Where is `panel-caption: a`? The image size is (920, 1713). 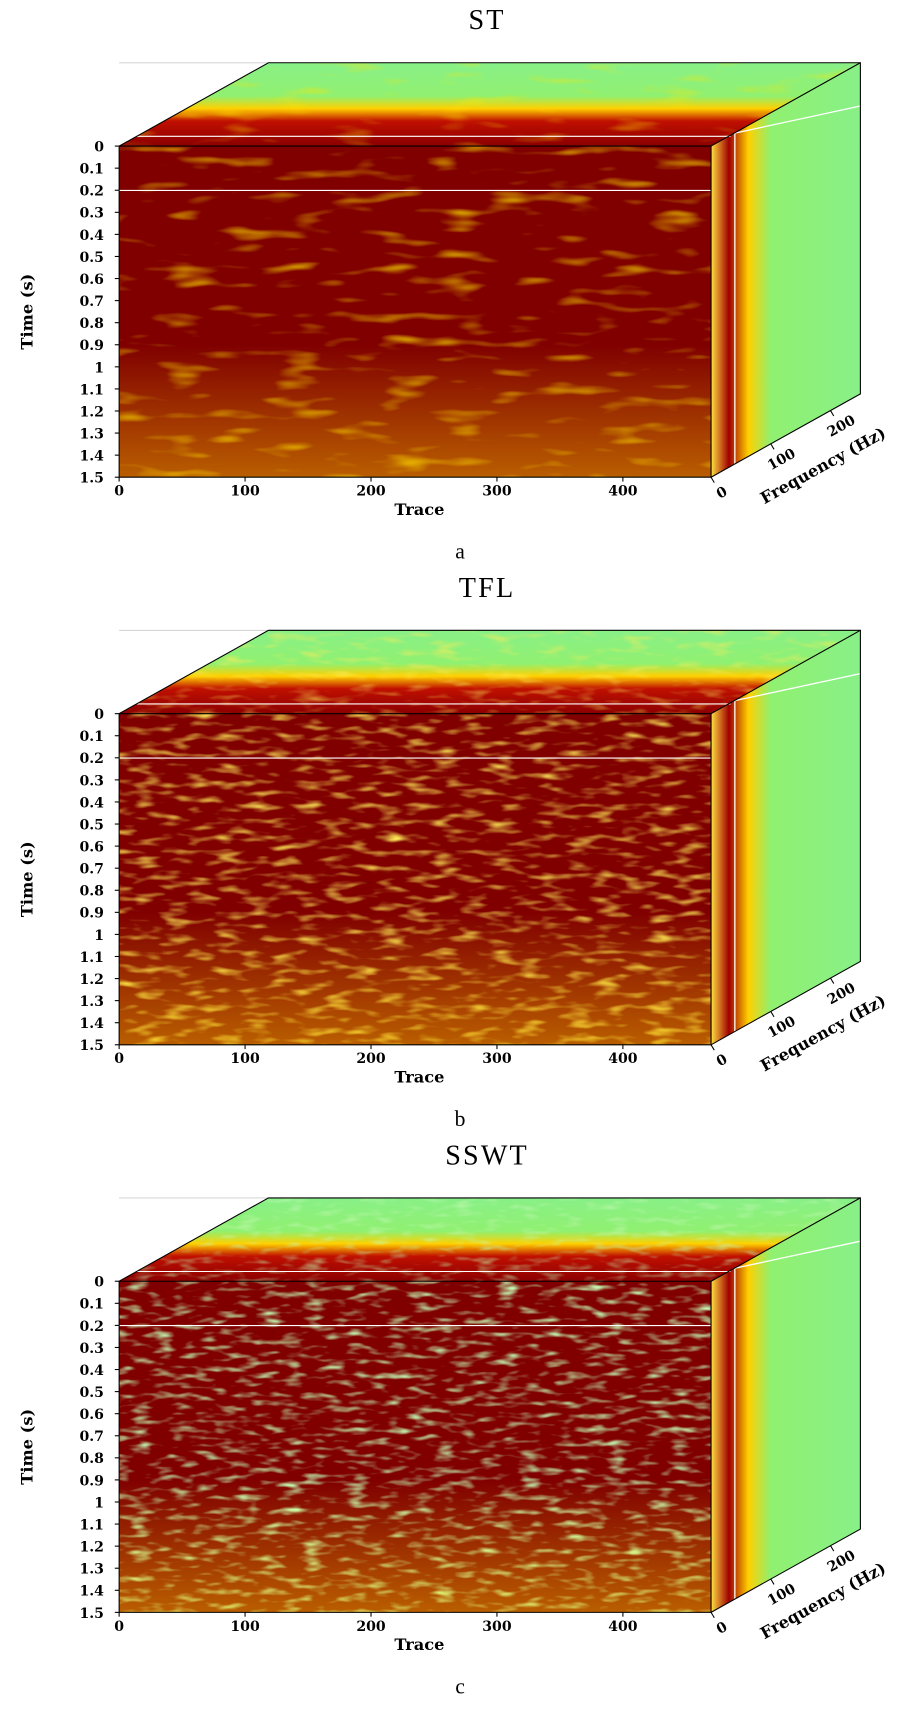
panel-caption: a is located at coordinates (460, 551).